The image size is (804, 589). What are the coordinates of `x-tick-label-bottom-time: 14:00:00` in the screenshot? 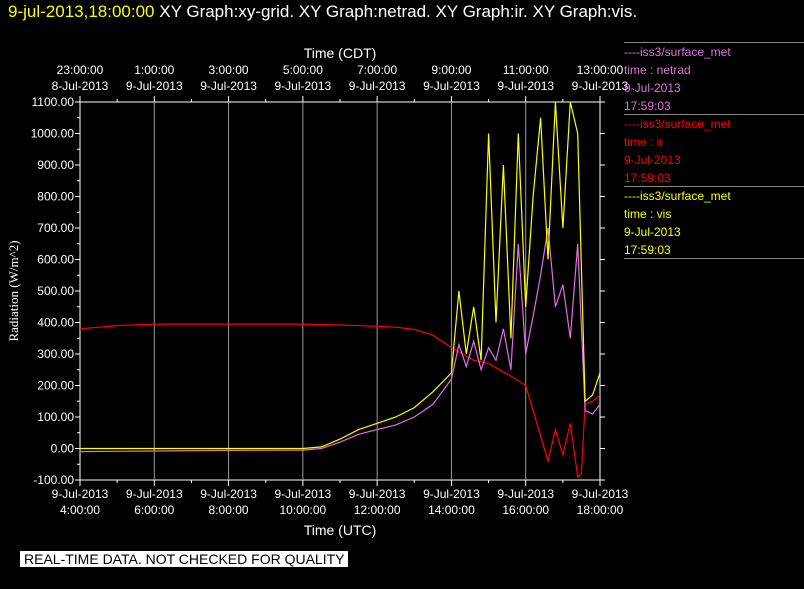 It's located at (451, 510).